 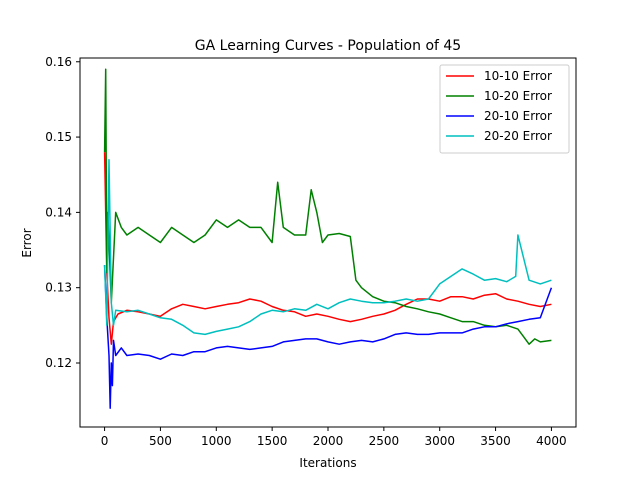 I want to click on legend-label: 20-10 Error, so click(x=518, y=116).